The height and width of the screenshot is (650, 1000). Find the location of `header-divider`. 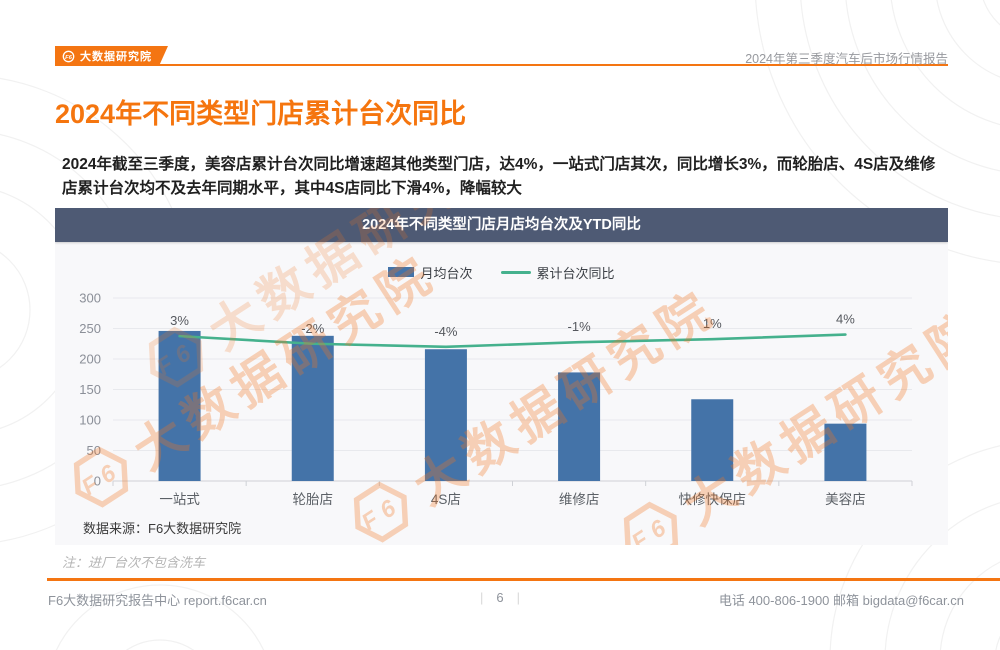

header-divider is located at coordinates (501, 65).